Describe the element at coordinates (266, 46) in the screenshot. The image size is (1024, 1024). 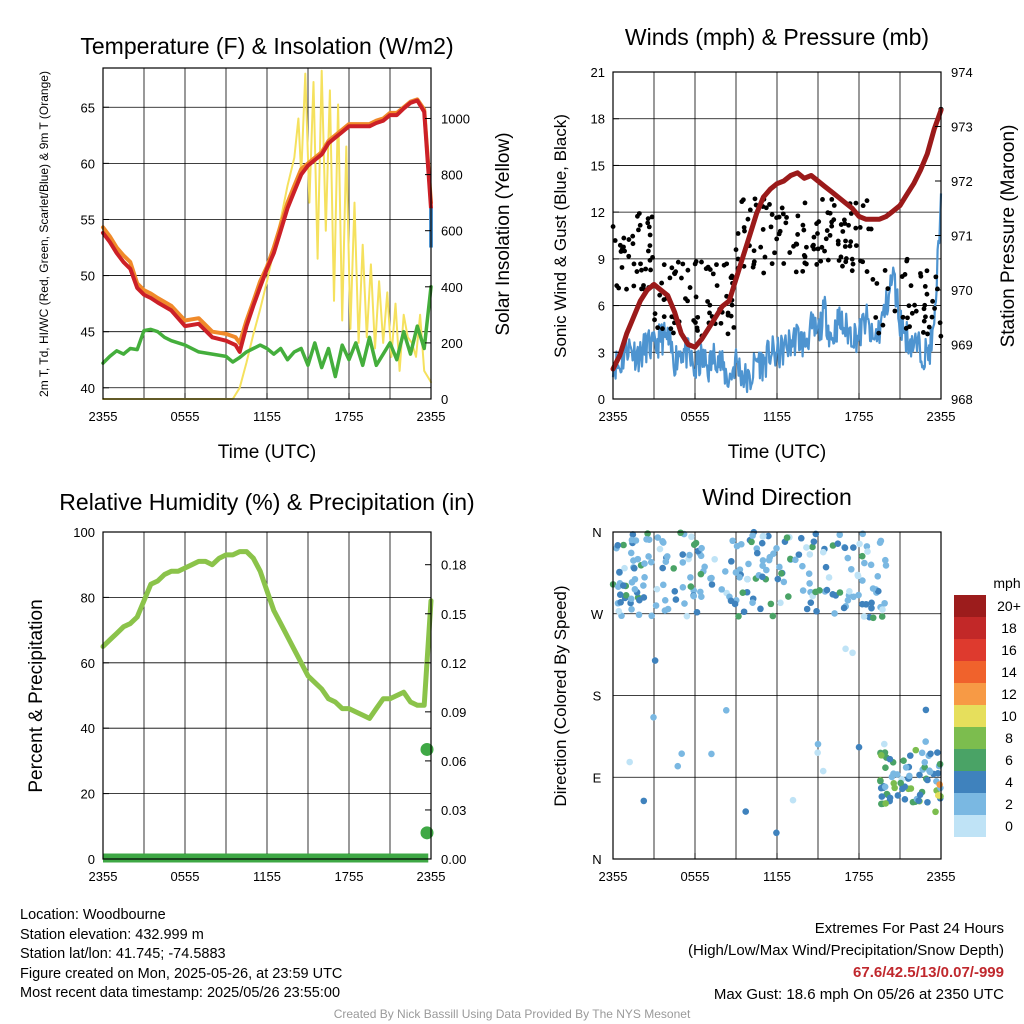
I see `chart-title: Temperature (F) & Insolation (W/m2)` at that location.